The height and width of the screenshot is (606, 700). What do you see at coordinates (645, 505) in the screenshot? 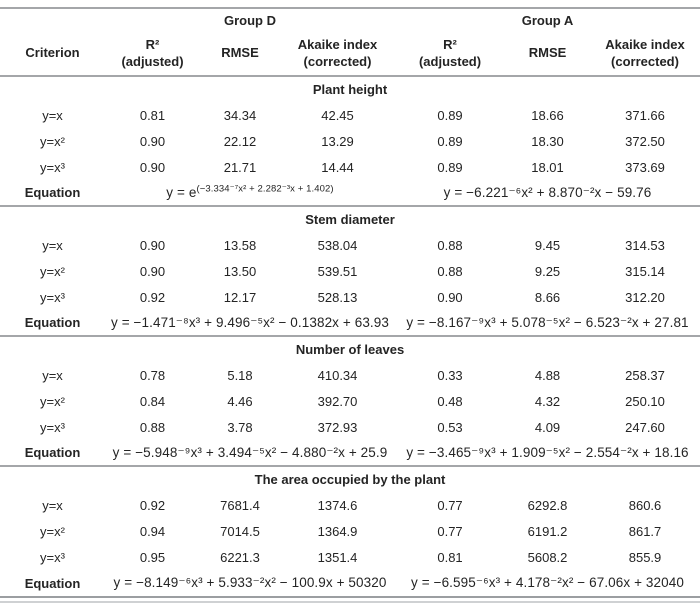
I see `value-cell: 860.6` at bounding box center [645, 505].